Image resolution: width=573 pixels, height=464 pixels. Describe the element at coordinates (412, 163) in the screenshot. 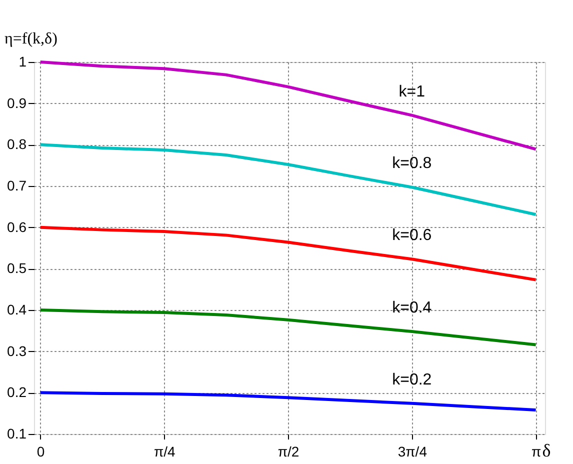

I see `series-label: k=0.8` at that location.